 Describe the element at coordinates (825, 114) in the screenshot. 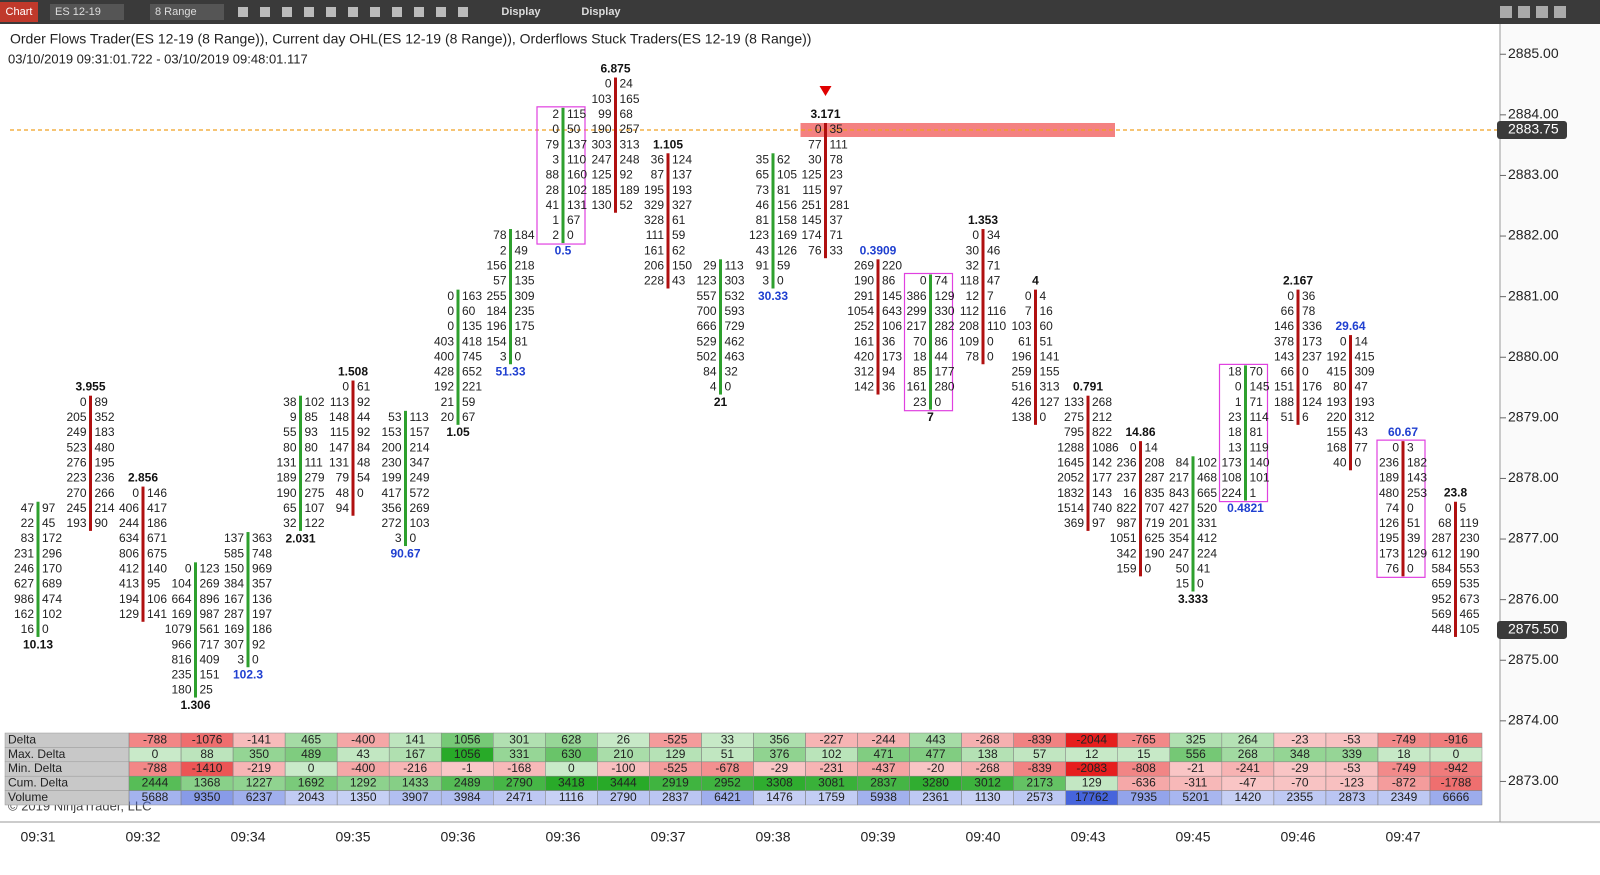

I see `bar-ratio: 3.171` at that location.